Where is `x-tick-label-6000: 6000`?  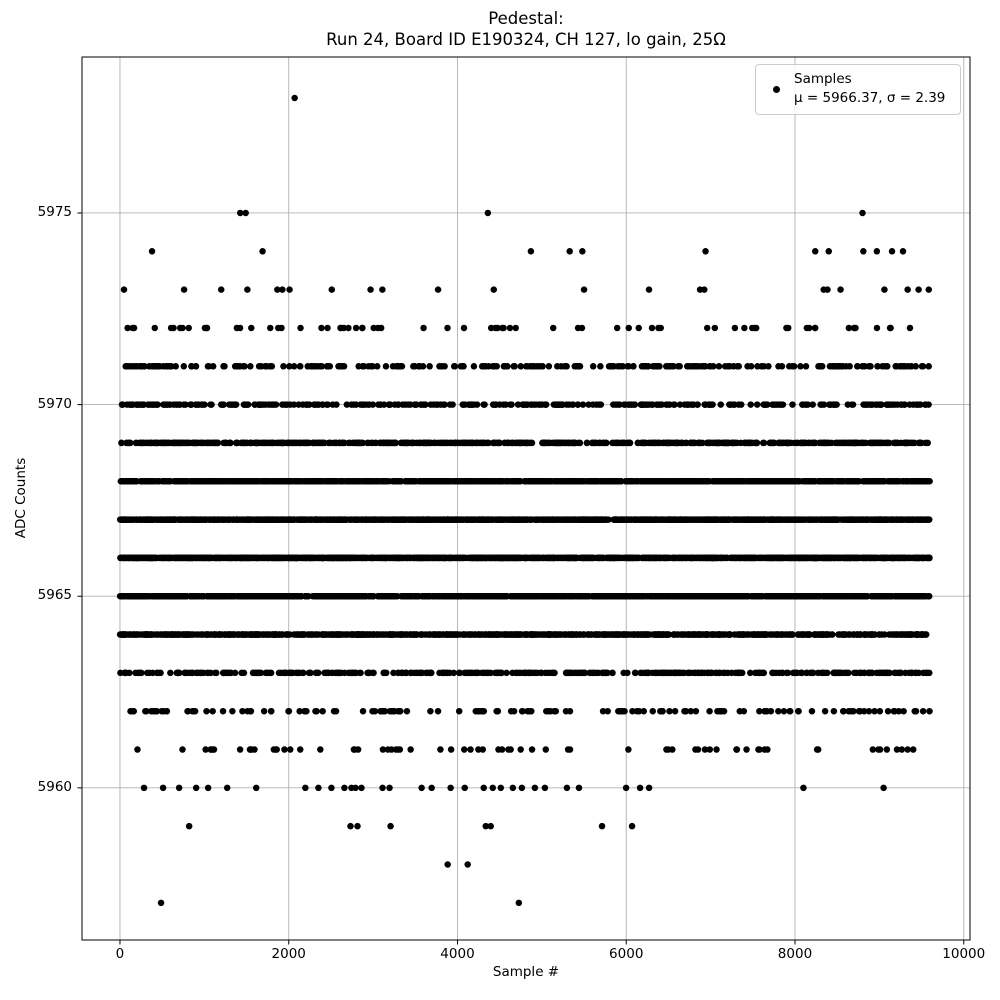
x-tick-label-6000: 6000 is located at coordinates (626, 954).